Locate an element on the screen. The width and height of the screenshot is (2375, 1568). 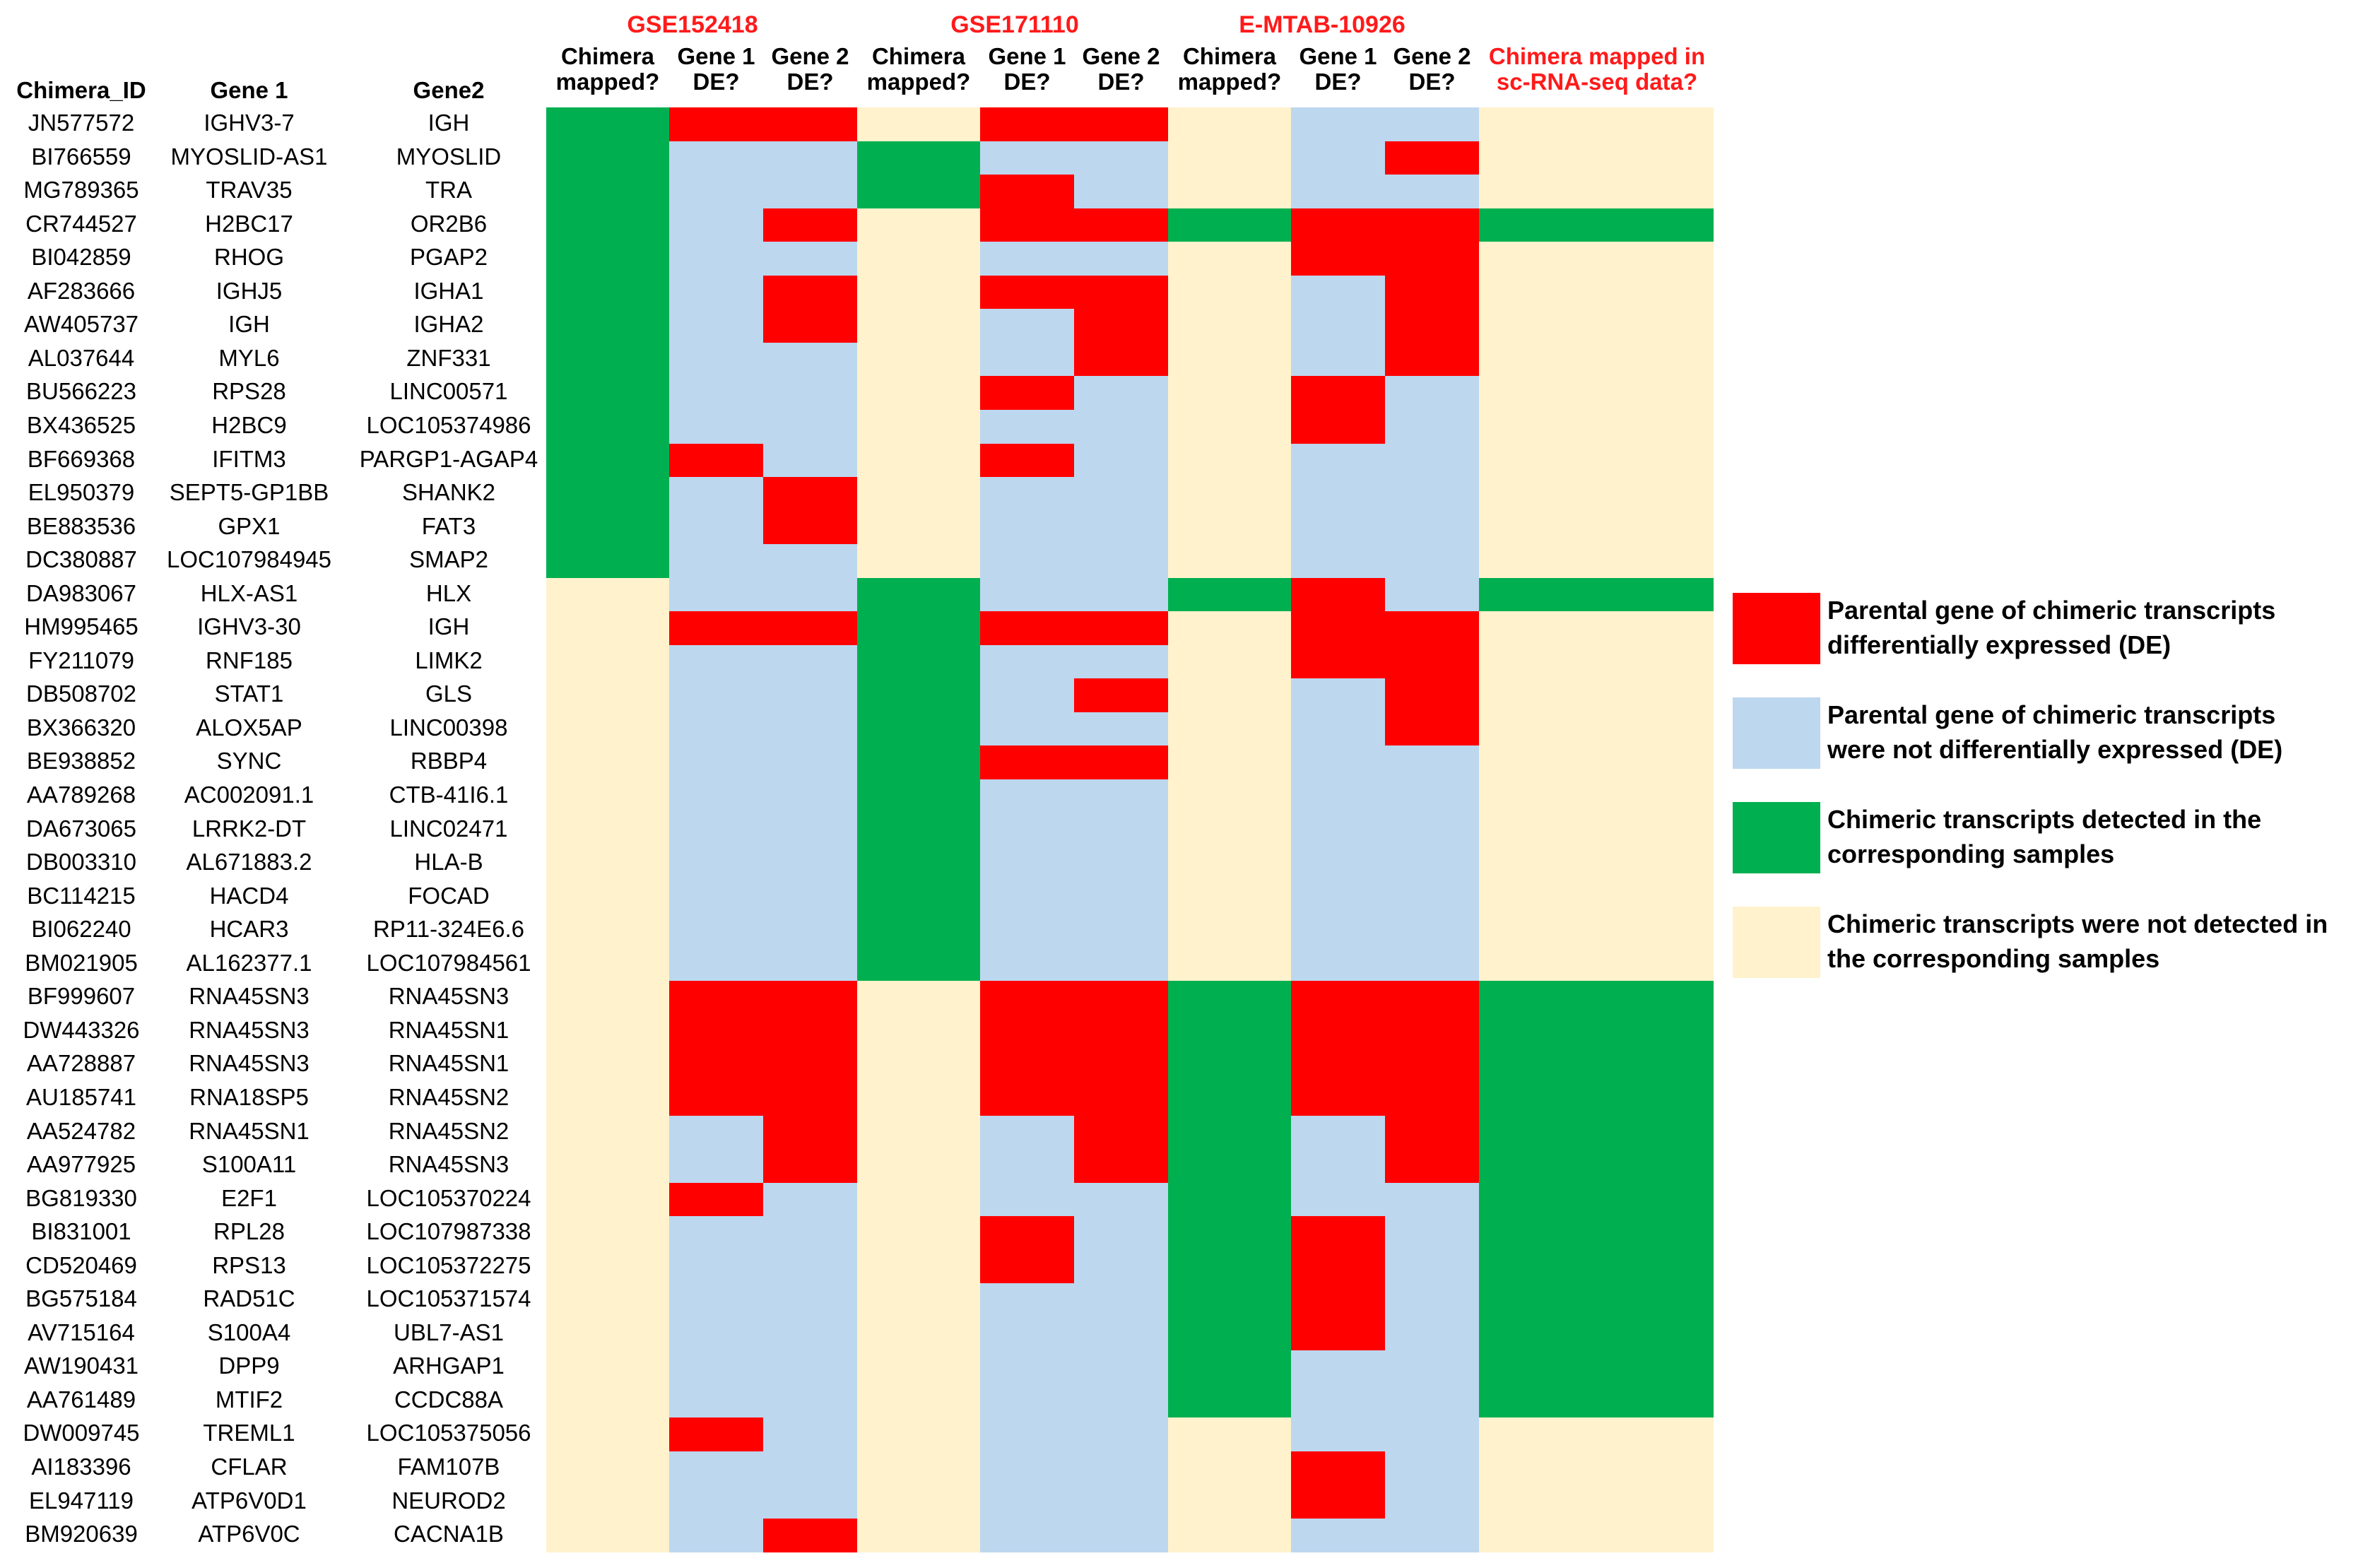
row-label-chimera-id: DC380887 is located at coordinates (81, 559).